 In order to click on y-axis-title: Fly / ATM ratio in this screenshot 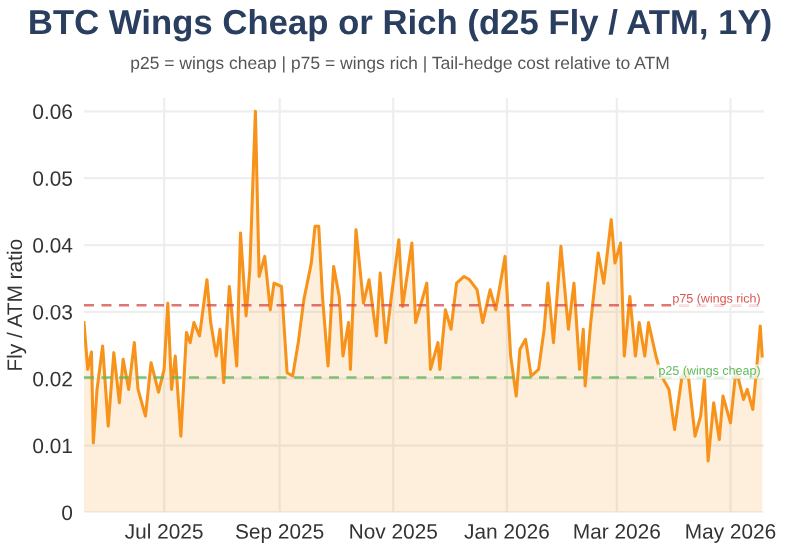, I will do `click(16, 304)`.